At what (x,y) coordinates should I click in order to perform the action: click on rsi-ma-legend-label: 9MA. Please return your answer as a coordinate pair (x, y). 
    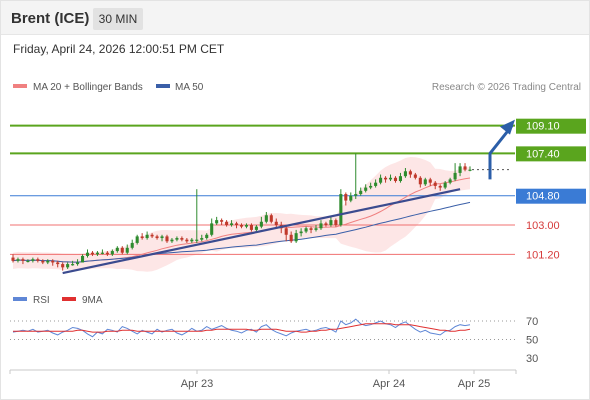
    Looking at the image, I should click on (92, 300).